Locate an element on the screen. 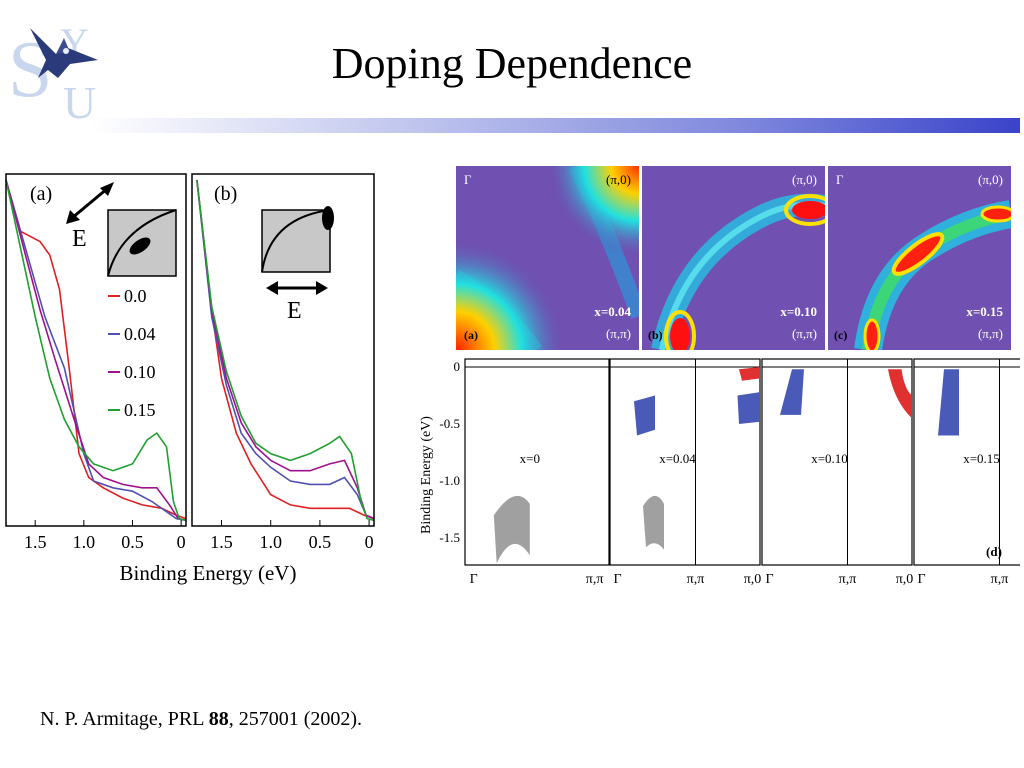 The width and height of the screenshot is (1024, 768). legend-label: 0.15 is located at coordinates (140, 410).